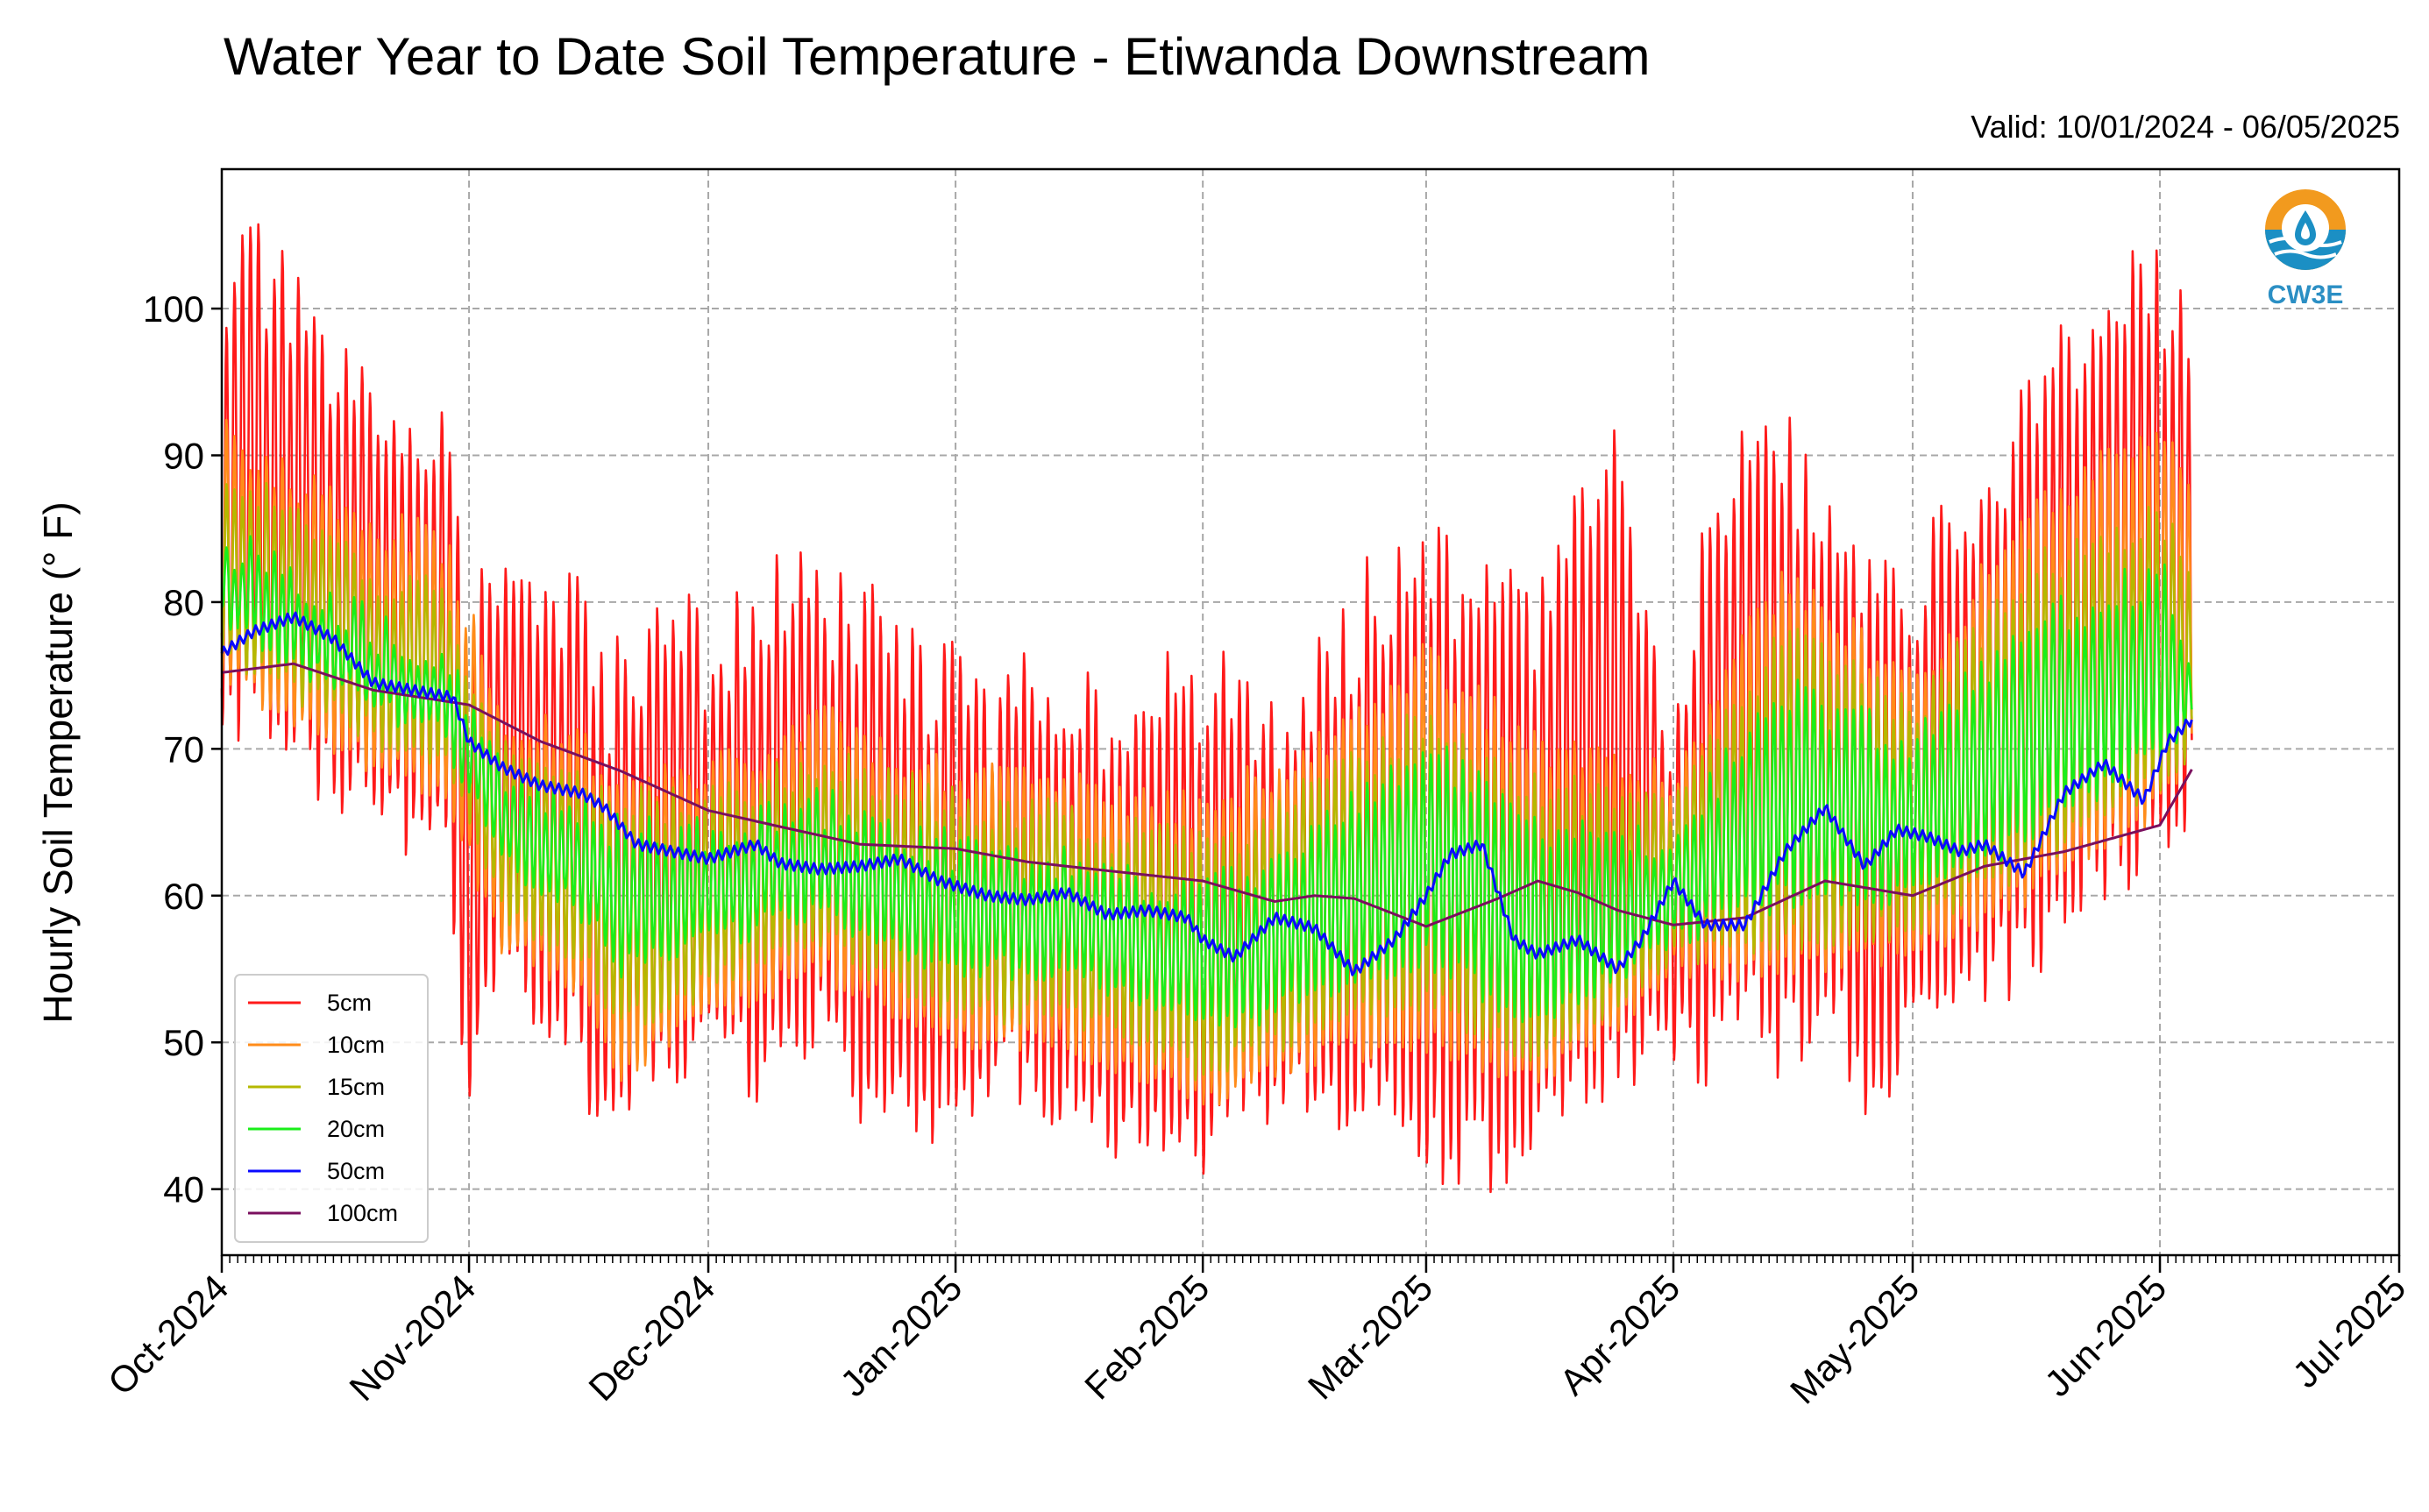 This screenshot has height=1512, width=2429. I want to click on legend-box, so click(332, 1108).